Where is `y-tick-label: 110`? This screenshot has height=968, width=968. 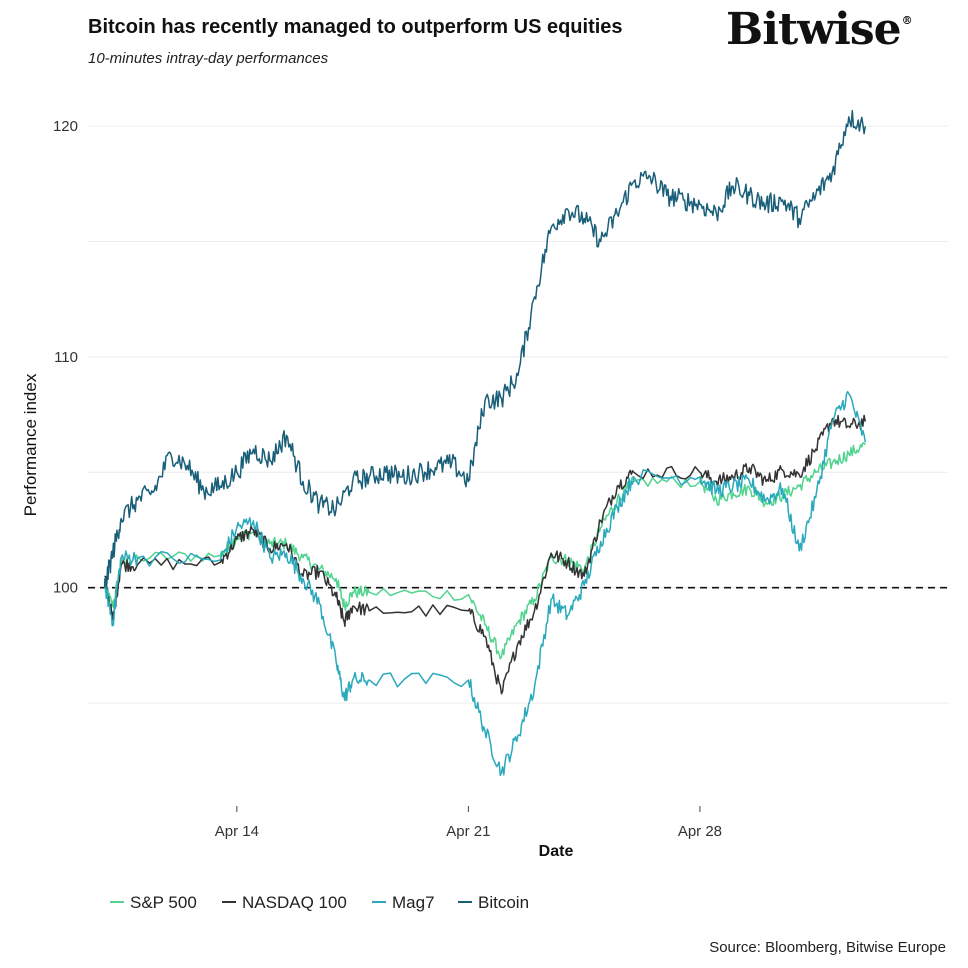
y-tick-label: 110 is located at coordinates (66, 357).